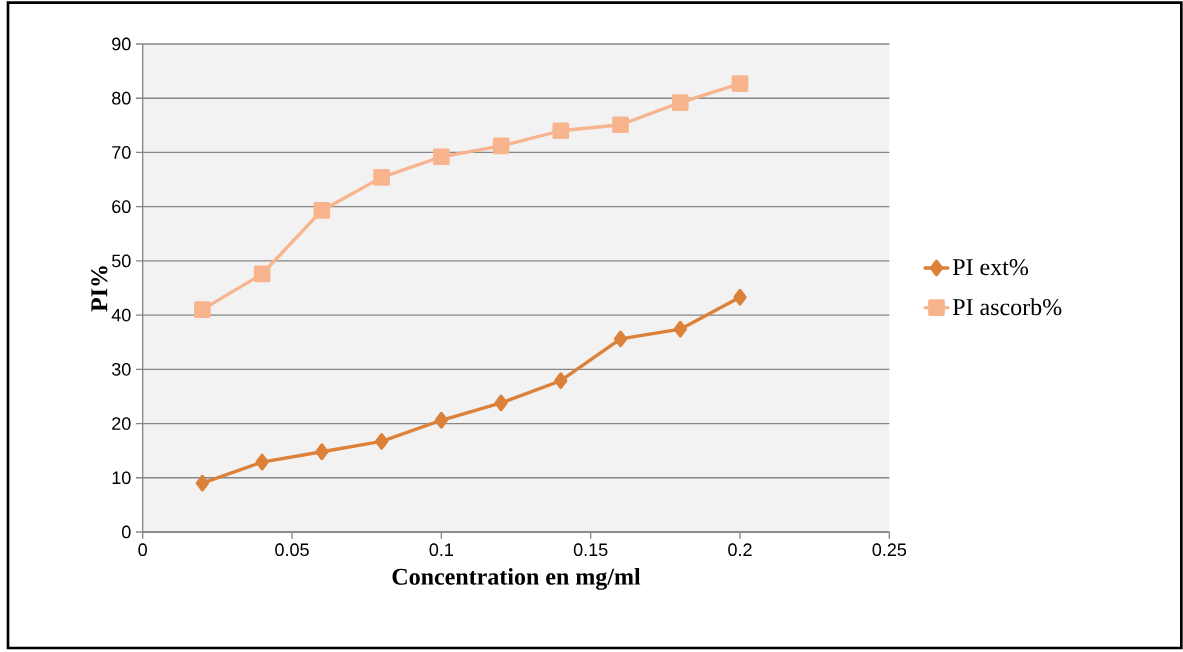 This screenshot has width=1183, height=652. I want to click on x-tick-label: 0.2, so click(740, 550).